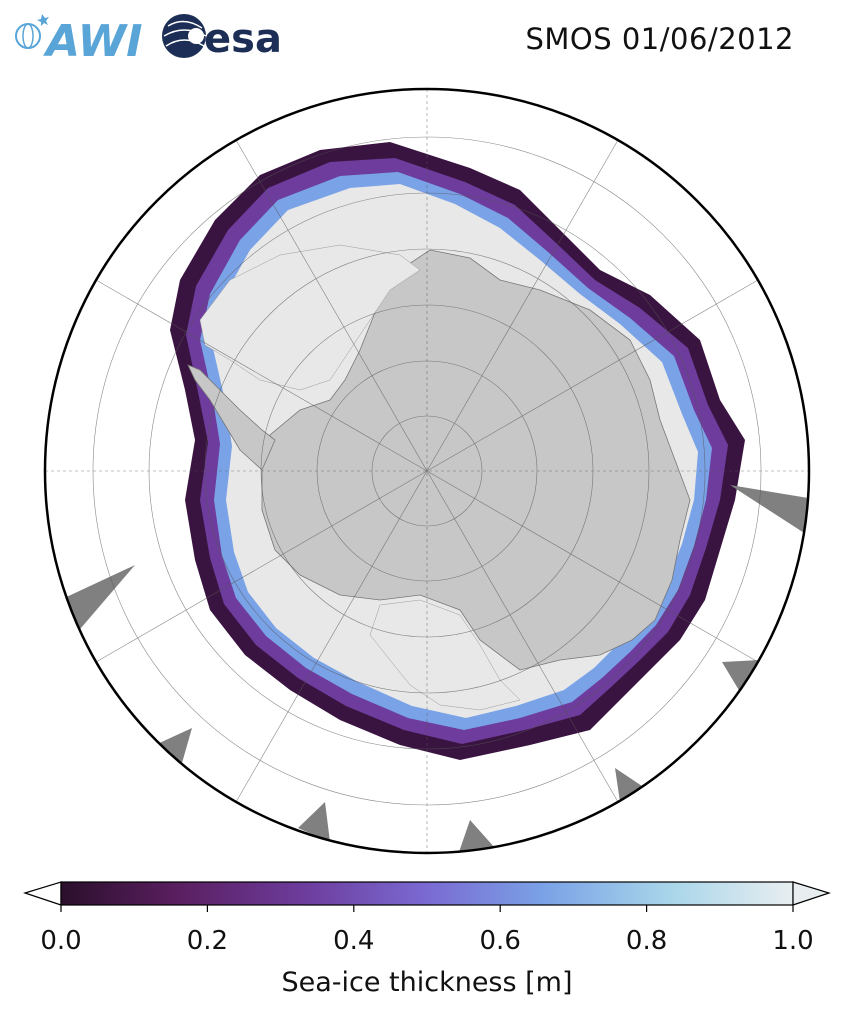  What do you see at coordinates (93, 41) in the screenshot?
I see `awi-logo-text: AWI` at bounding box center [93, 41].